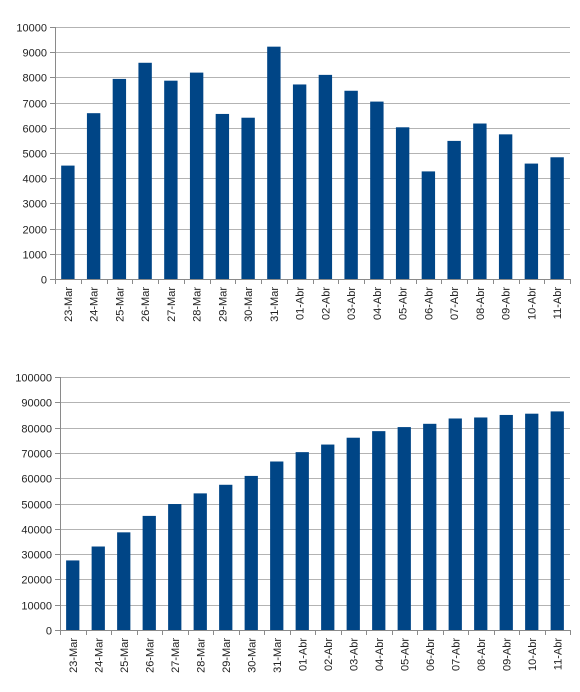 The height and width of the screenshot is (692, 580). Describe the element at coordinates (405, 654) in the screenshot. I see `cumulative-x-tick-label: 05-Abr` at that location.